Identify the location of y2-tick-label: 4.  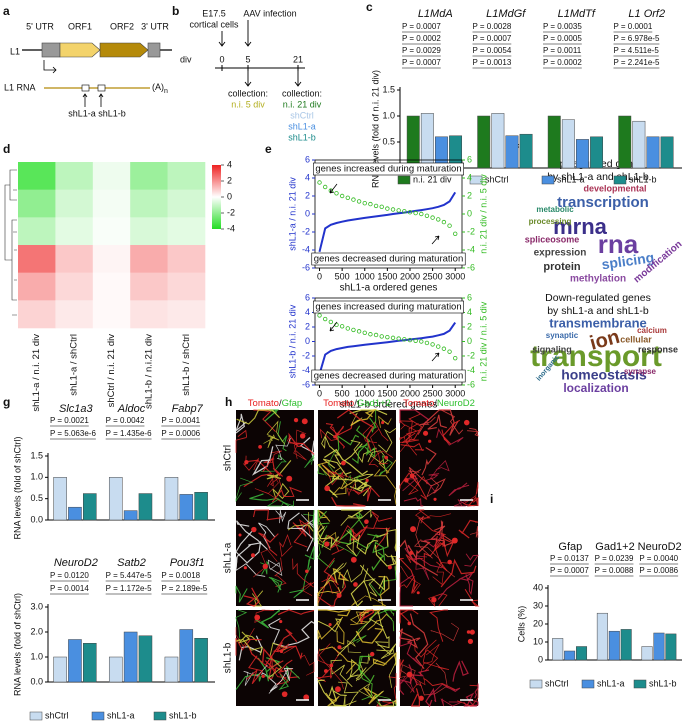
(469, 177).